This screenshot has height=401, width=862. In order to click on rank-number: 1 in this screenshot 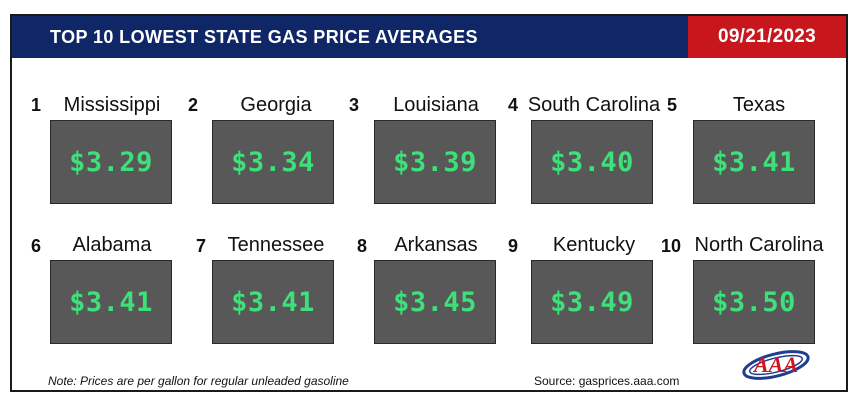, I will do `click(36, 105)`.